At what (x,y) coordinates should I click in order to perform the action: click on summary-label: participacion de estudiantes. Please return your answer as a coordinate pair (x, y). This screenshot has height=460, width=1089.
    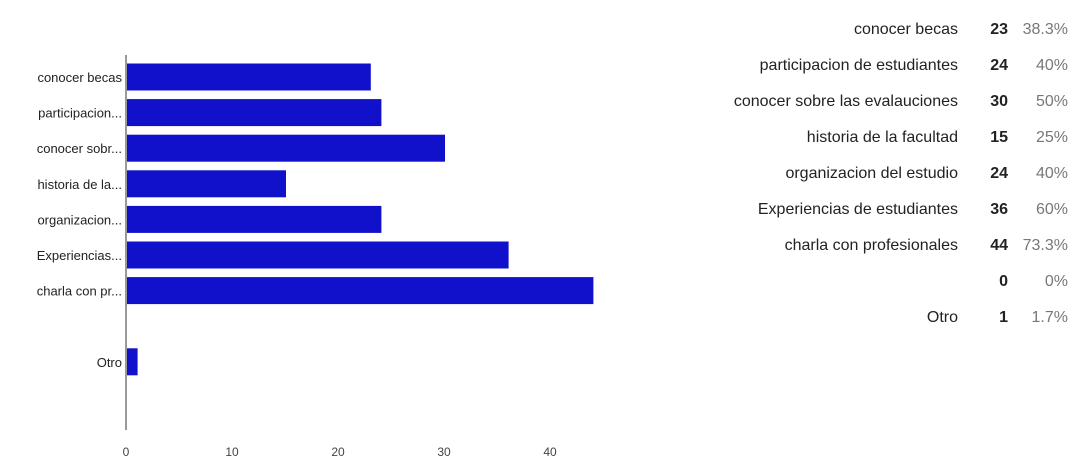
    Looking at the image, I should click on (858, 65).